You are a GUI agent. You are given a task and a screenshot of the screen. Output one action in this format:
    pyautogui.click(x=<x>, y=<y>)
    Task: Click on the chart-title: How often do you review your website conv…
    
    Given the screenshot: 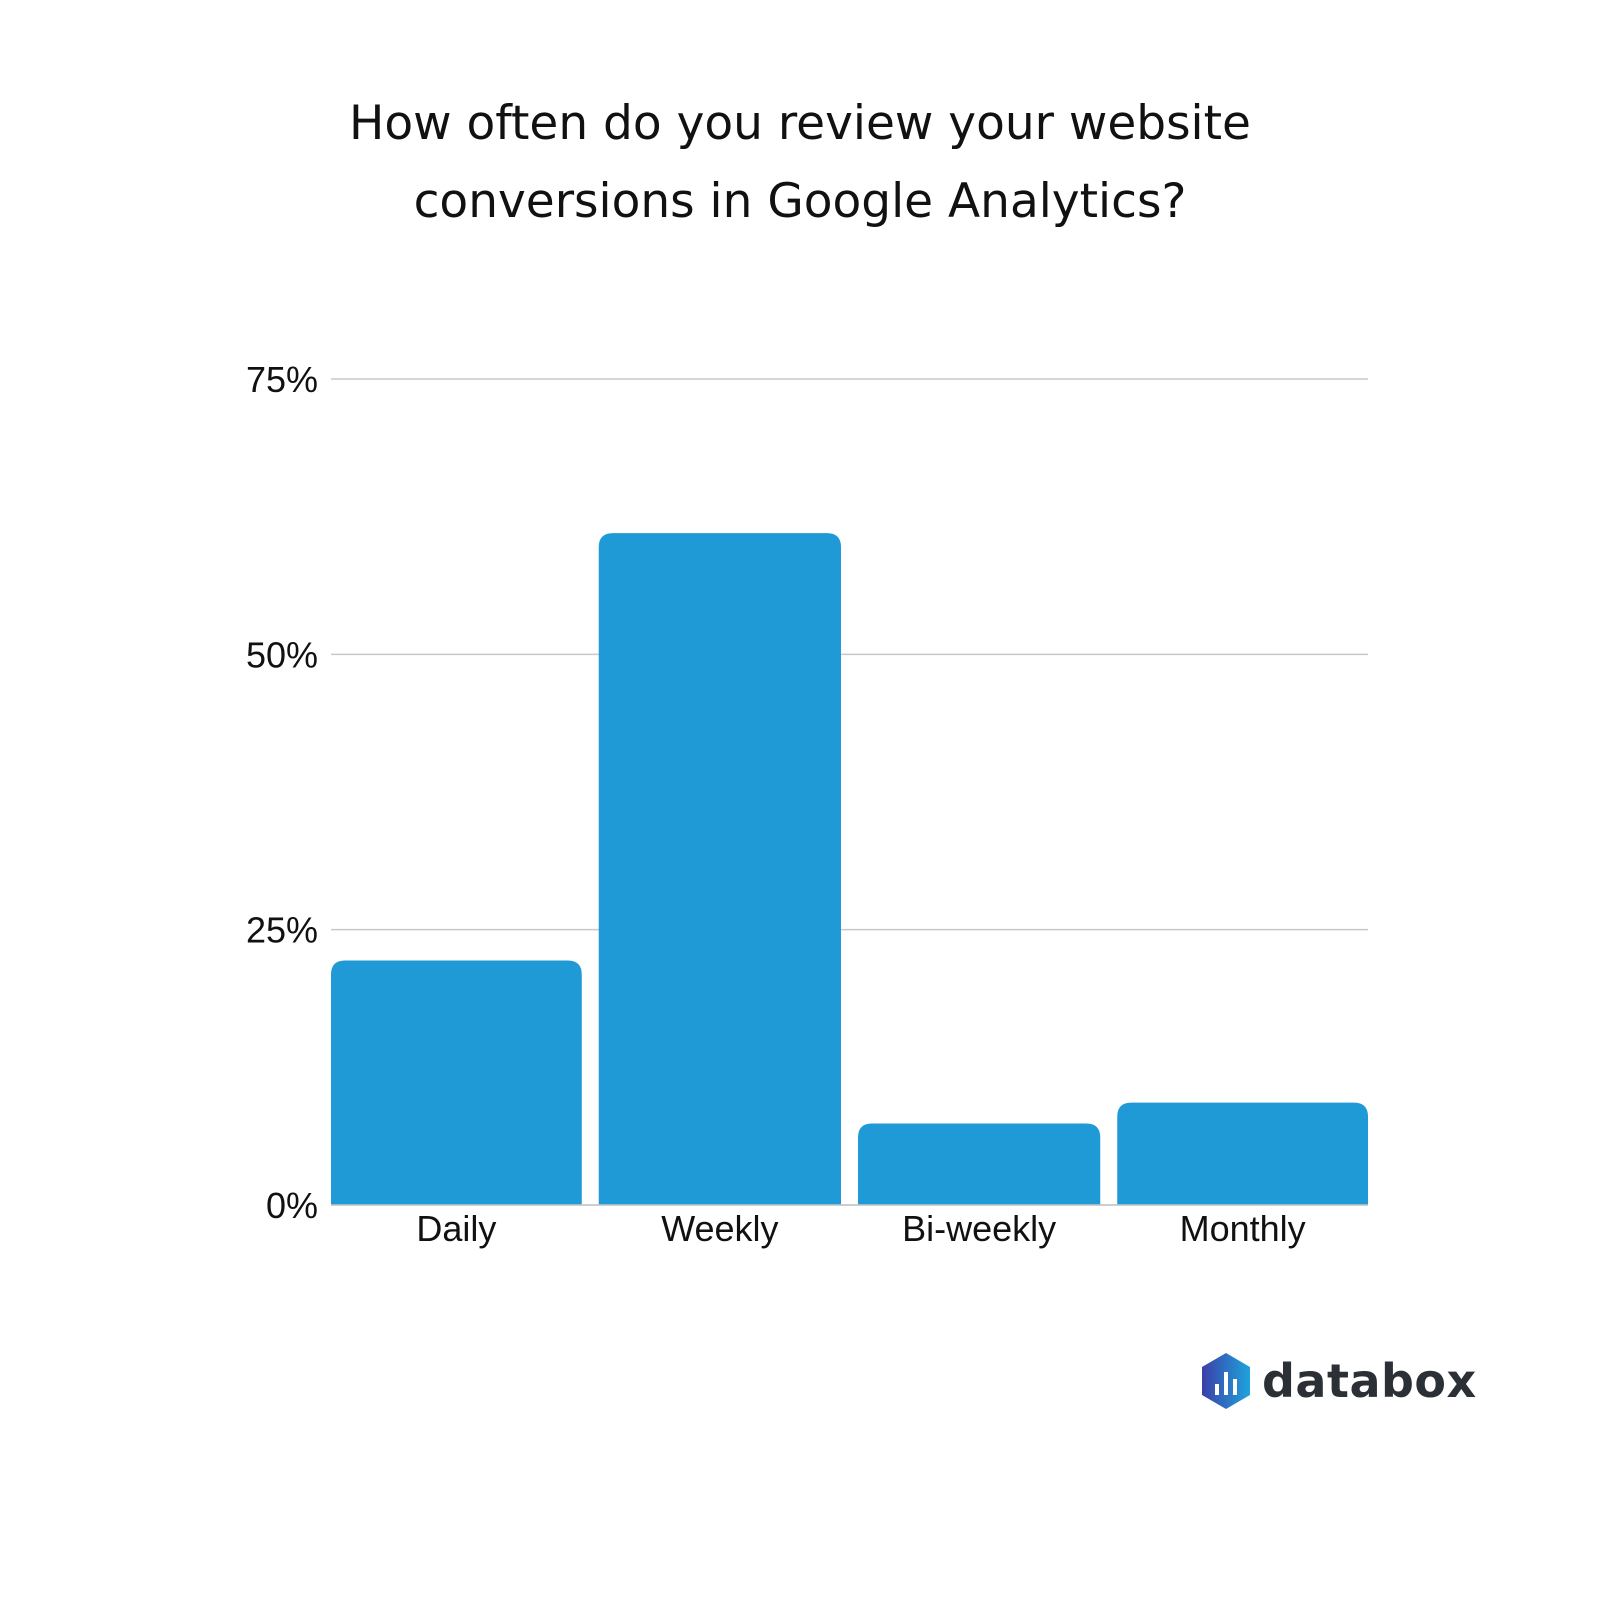 What is the action you would take?
    pyautogui.click(x=800, y=162)
    